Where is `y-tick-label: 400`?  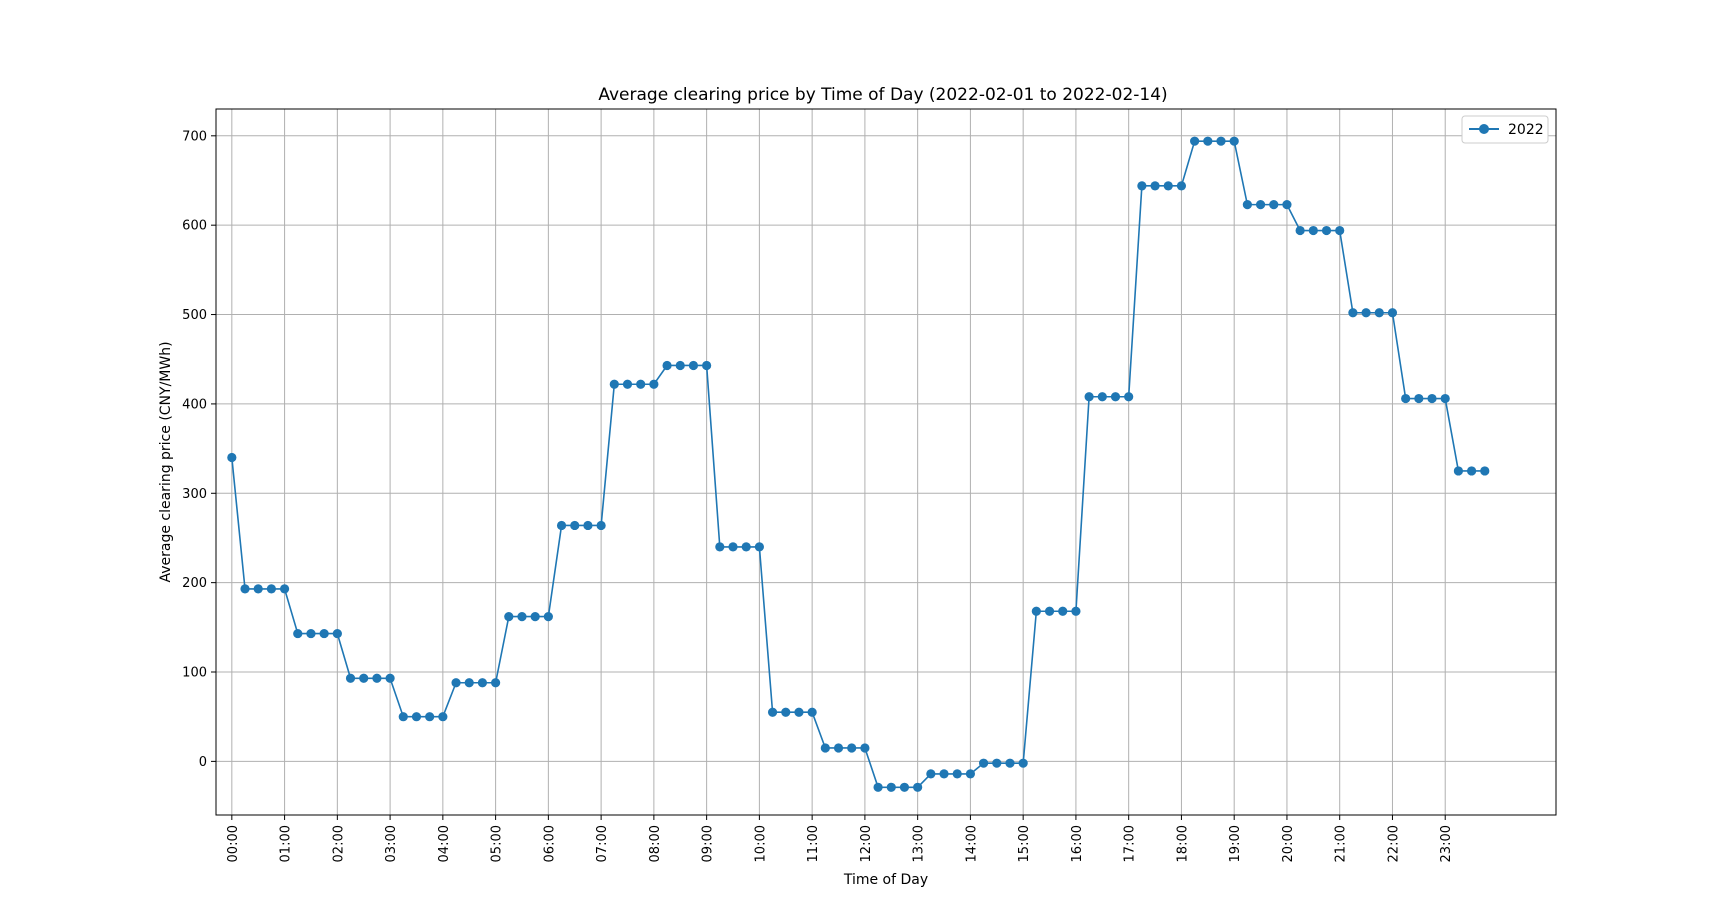 y-tick-label: 400 is located at coordinates (194, 404).